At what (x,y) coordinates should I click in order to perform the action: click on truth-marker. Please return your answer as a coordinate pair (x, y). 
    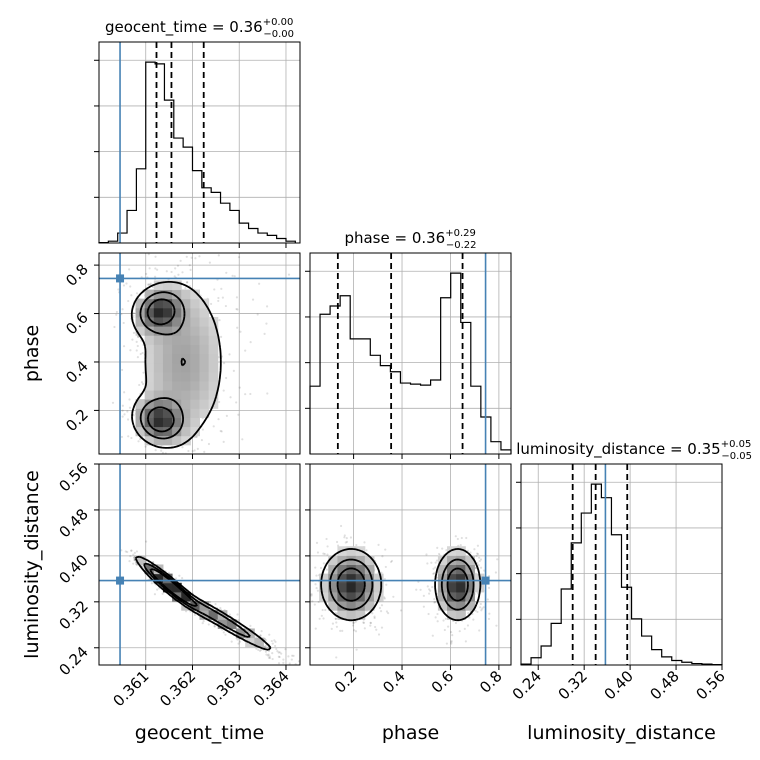
    Looking at the image, I should click on (485, 580).